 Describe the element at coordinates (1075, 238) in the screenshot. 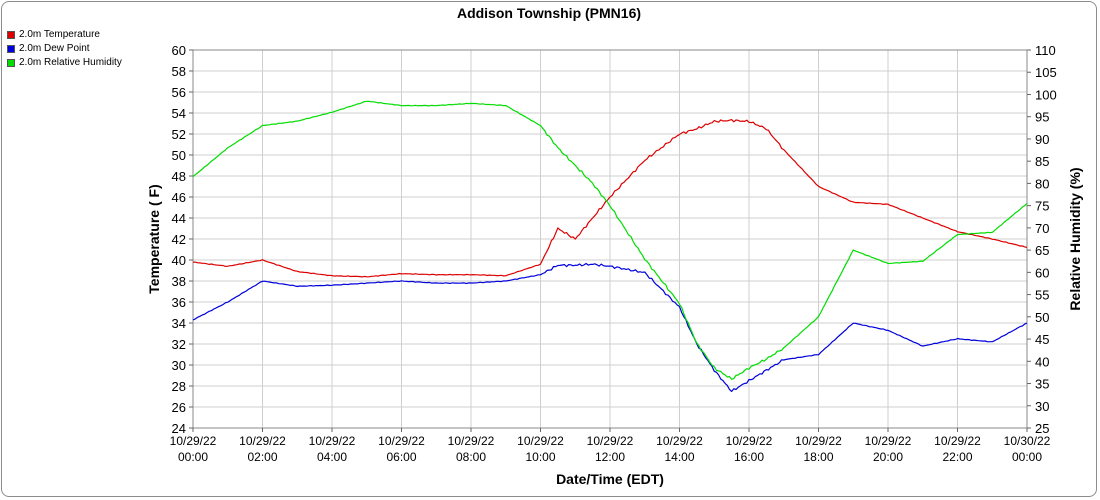

I see `y2-axis-label: Relative Humidity (%)` at that location.